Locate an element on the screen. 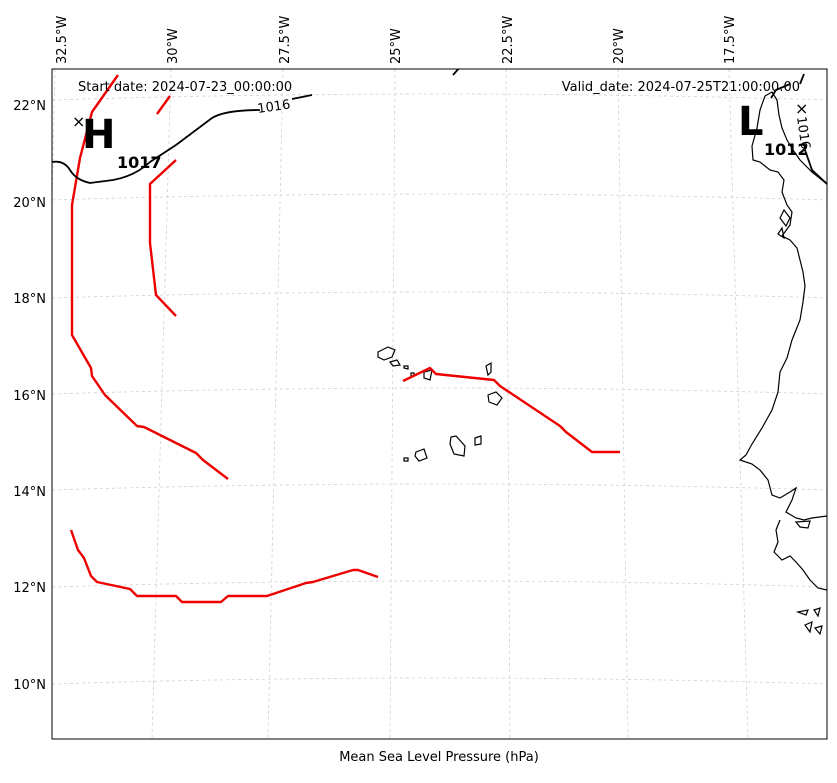  isobar-1016-right is located at coordinates (780, 91).